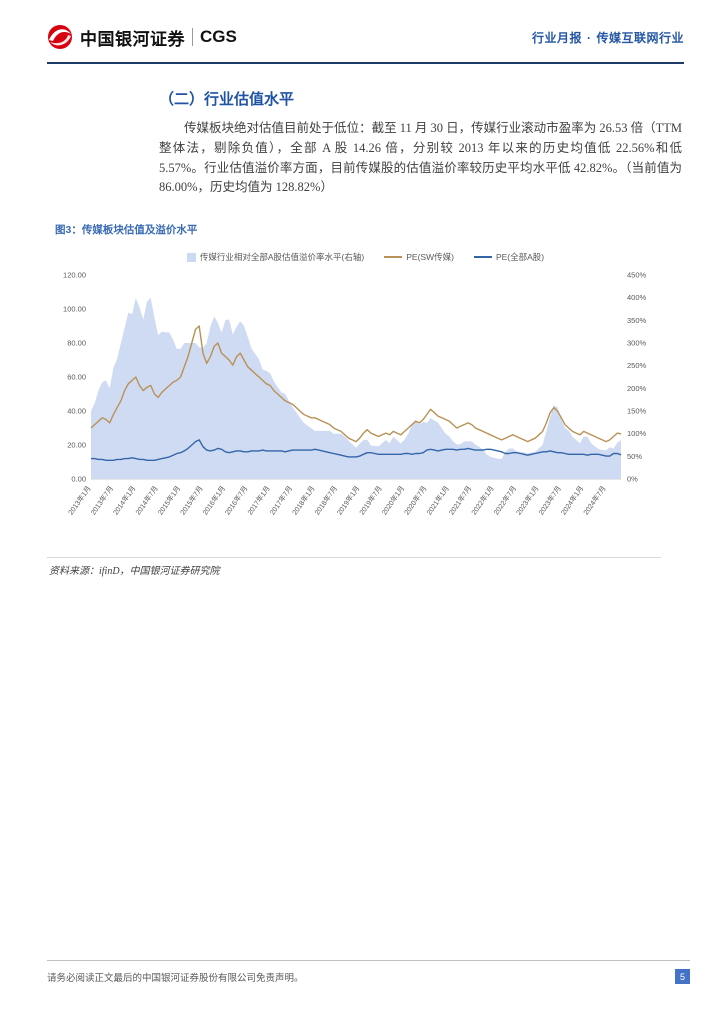  What do you see at coordinates (227, 100) in the screenshot?
I see `section-title: （二）行业估值水平` at bounding box center [227, 100].